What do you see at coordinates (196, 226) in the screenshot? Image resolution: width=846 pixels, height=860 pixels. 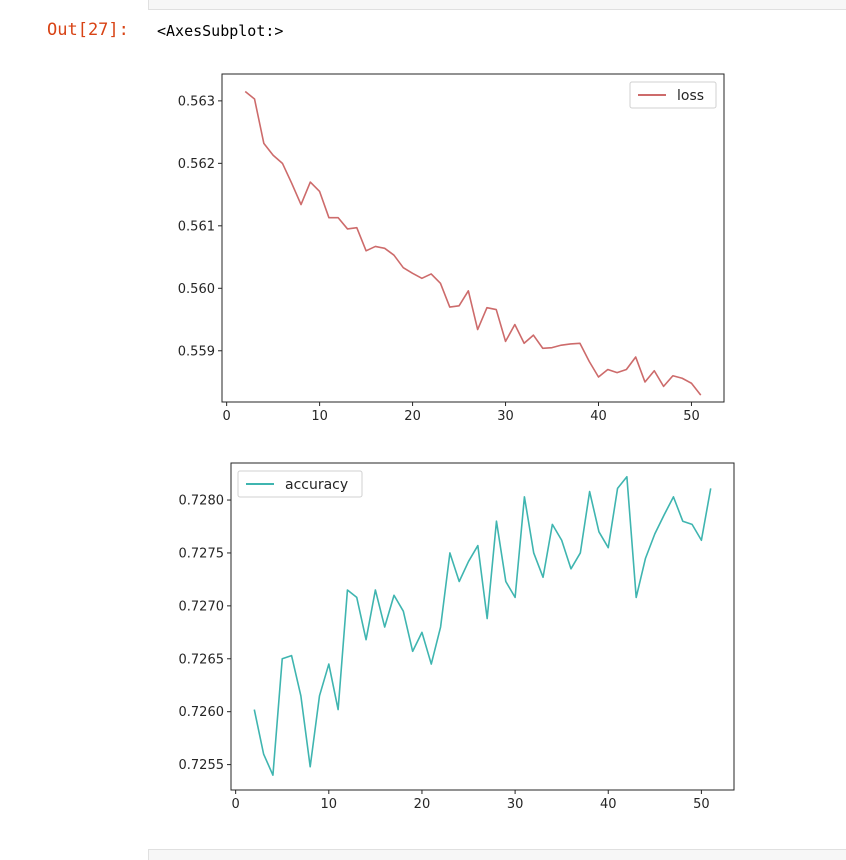 I see `y-tick-label: 0.561` at bounding box center [196, 226].